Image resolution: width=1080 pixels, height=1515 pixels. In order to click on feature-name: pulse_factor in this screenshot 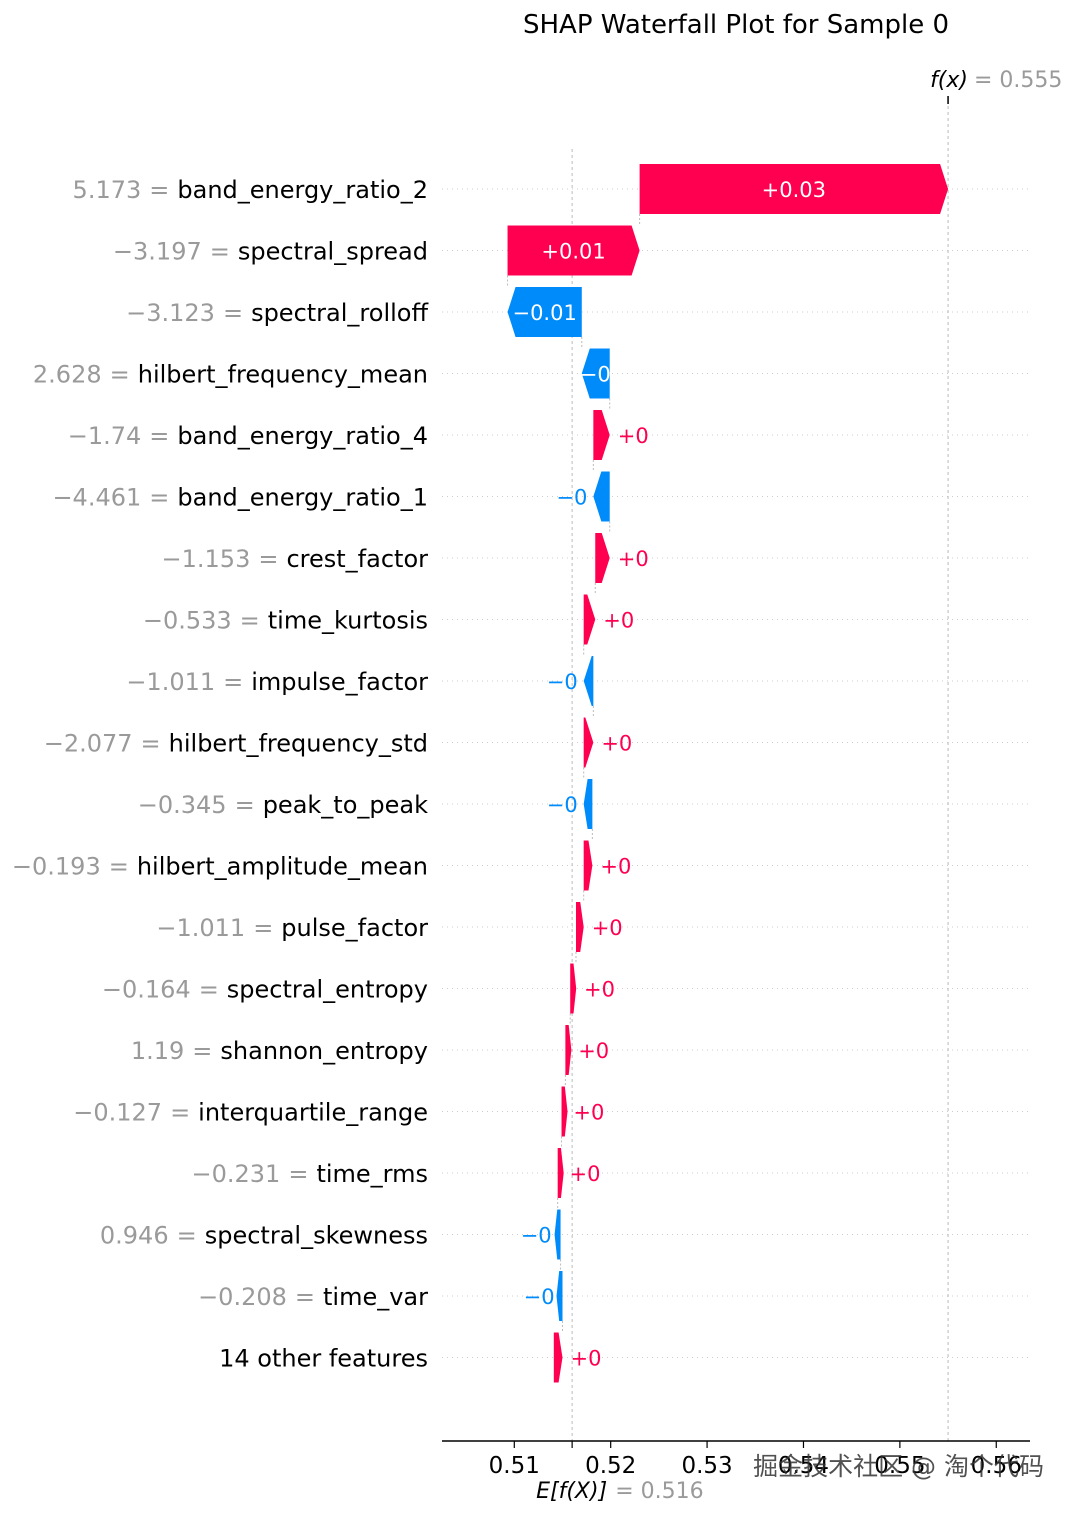, I will do `click(354, 928)`.